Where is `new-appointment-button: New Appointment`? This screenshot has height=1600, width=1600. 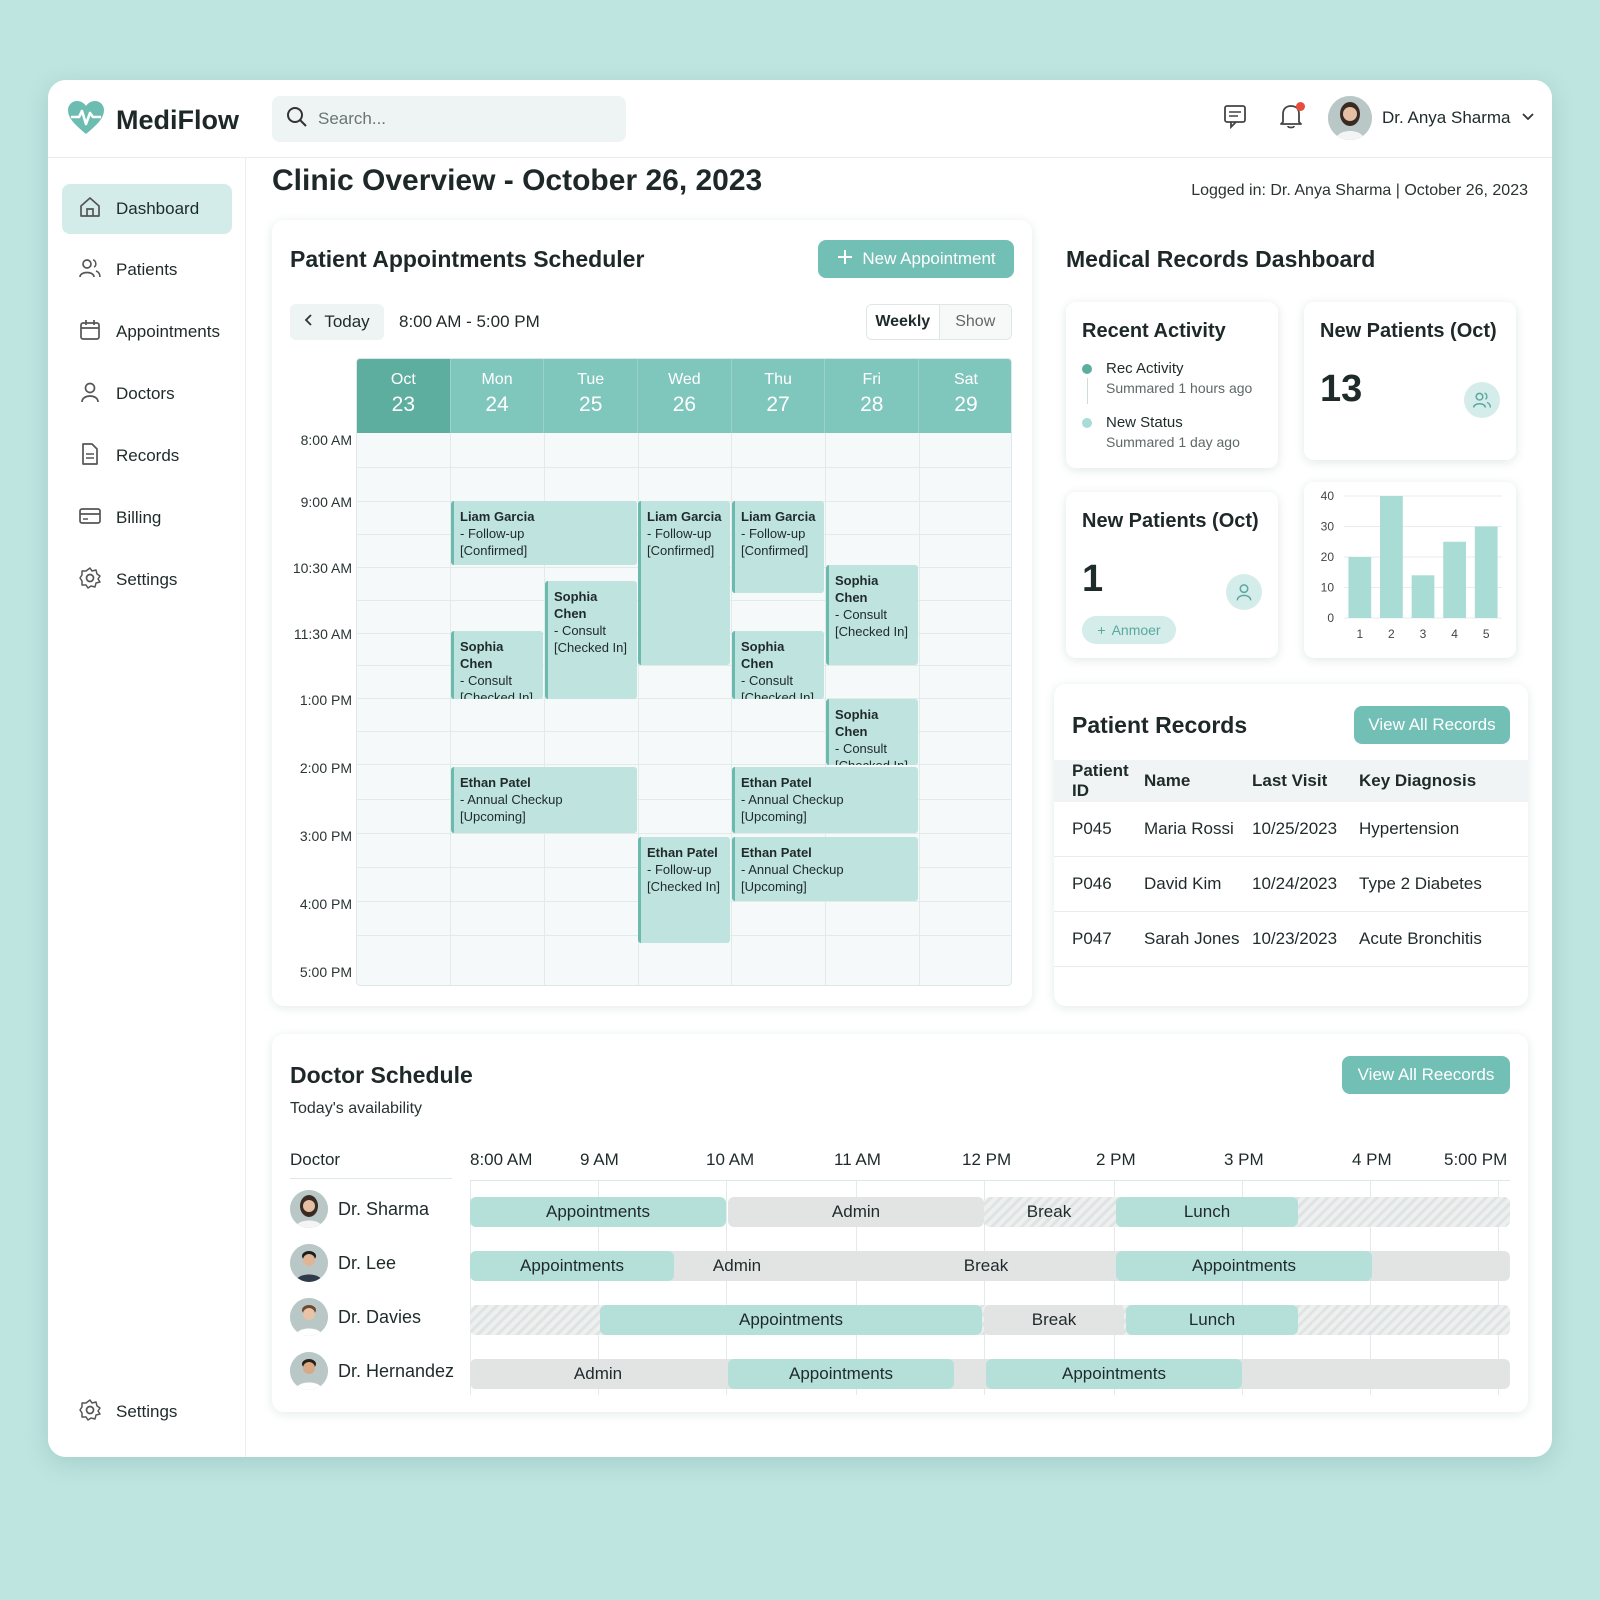
new-appointment-button: New Appointment is located at coordinates (916, 259).